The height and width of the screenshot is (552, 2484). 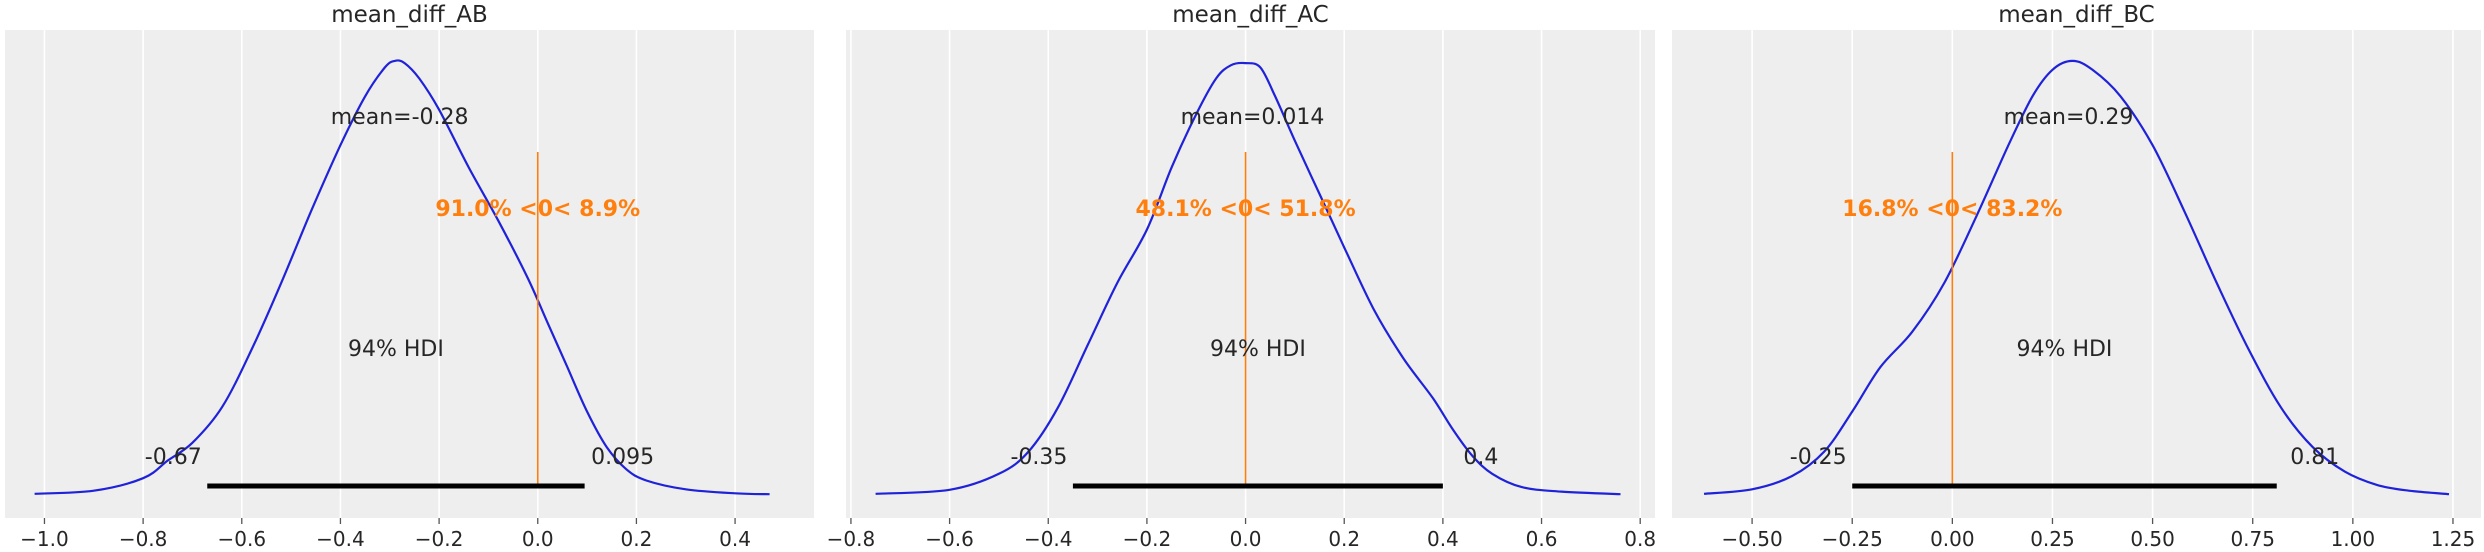 I want to click on x-tick-label: 0.75, so click(x=2252, y=539).